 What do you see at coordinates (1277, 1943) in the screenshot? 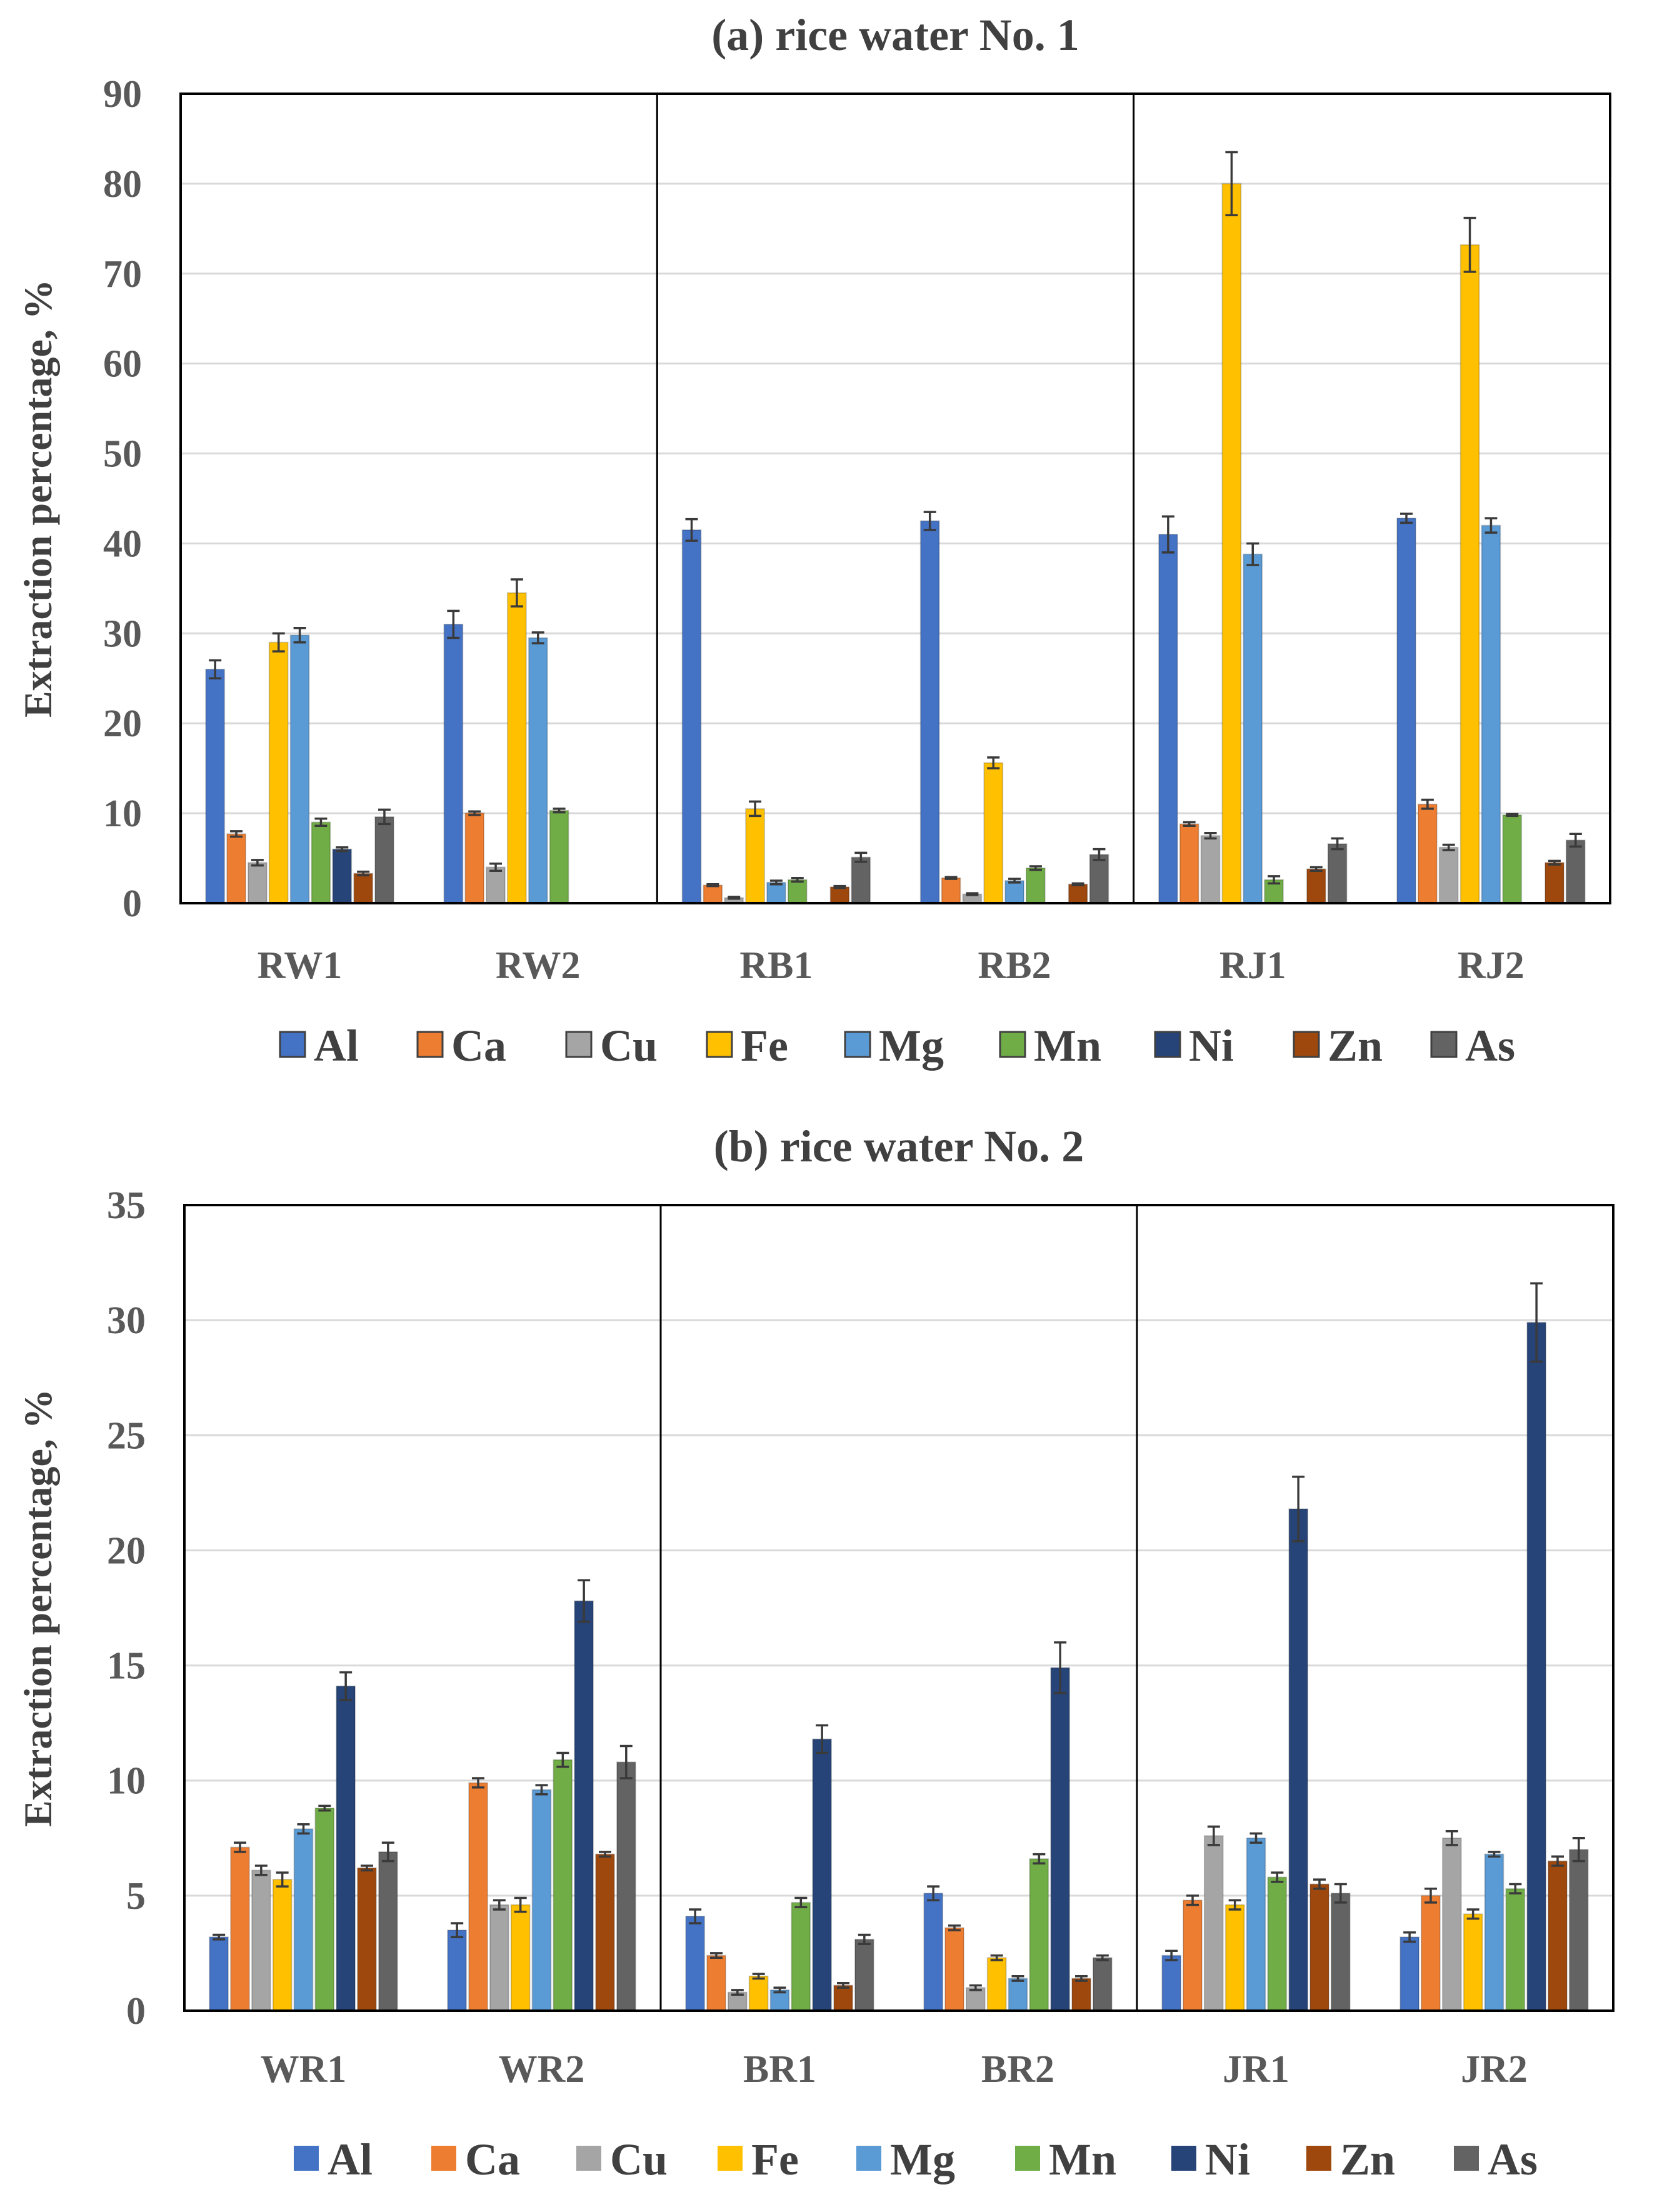
I see `bar-mn-jr1` at bounding box center [1277, 1943].